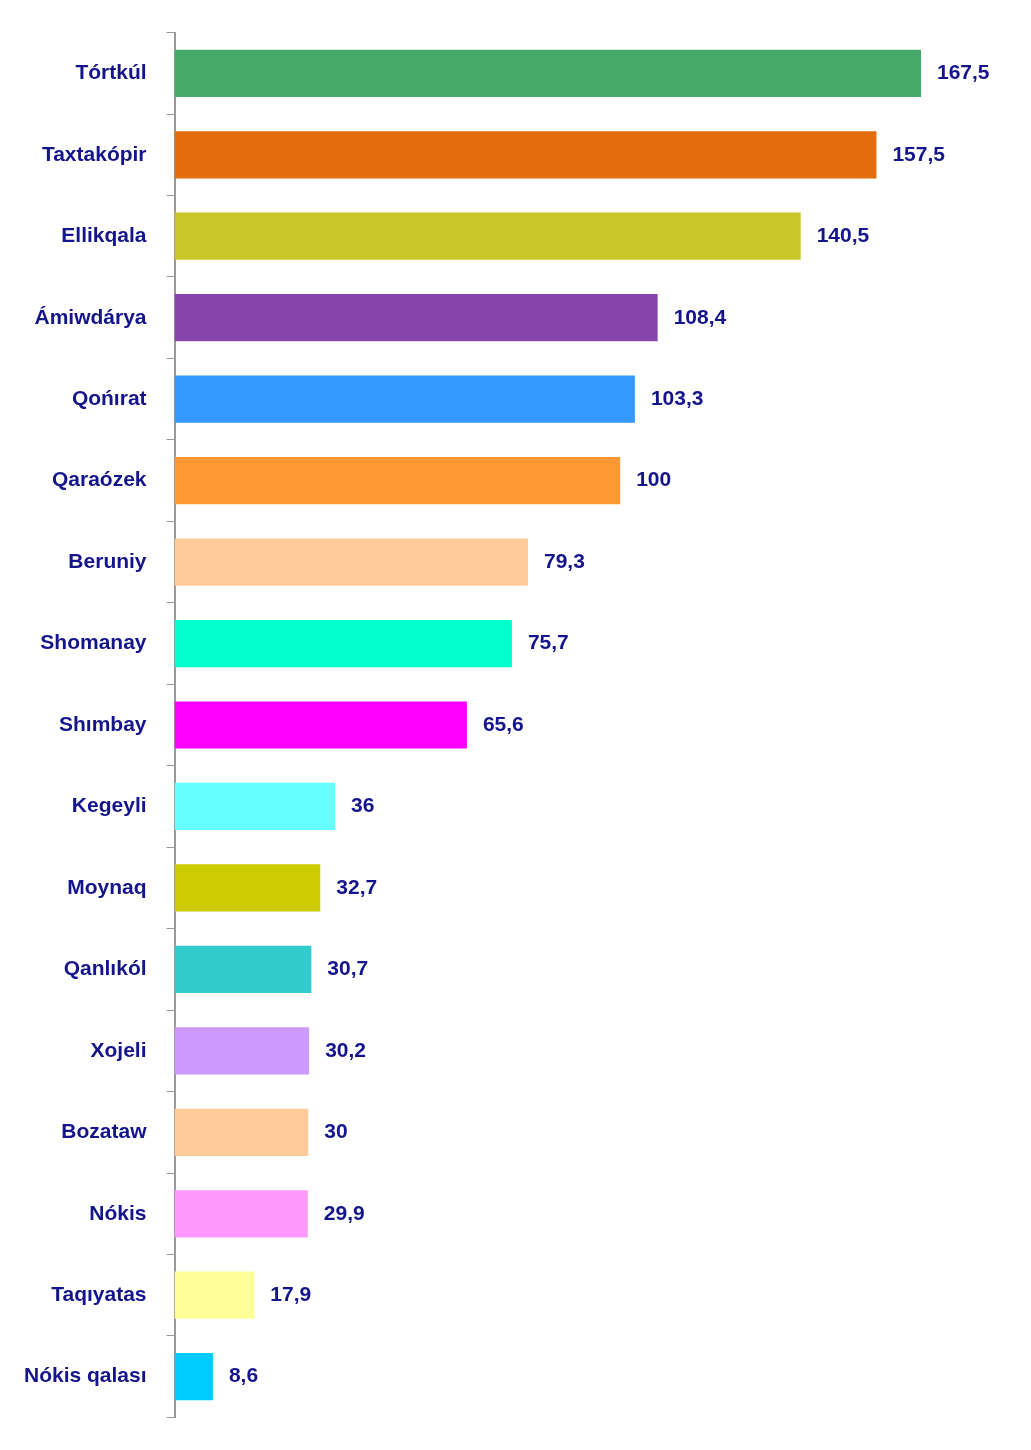 This screenshot has width=1031, height=1450. I want to click on data-label: 65,6, so click(503, 723).